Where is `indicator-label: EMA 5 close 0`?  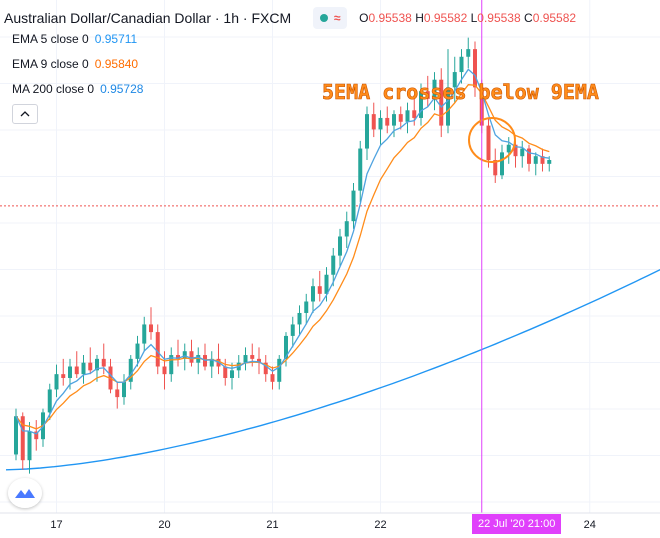 indicator-label: EMA 5 close 0 is located at coordinates (50, 39).